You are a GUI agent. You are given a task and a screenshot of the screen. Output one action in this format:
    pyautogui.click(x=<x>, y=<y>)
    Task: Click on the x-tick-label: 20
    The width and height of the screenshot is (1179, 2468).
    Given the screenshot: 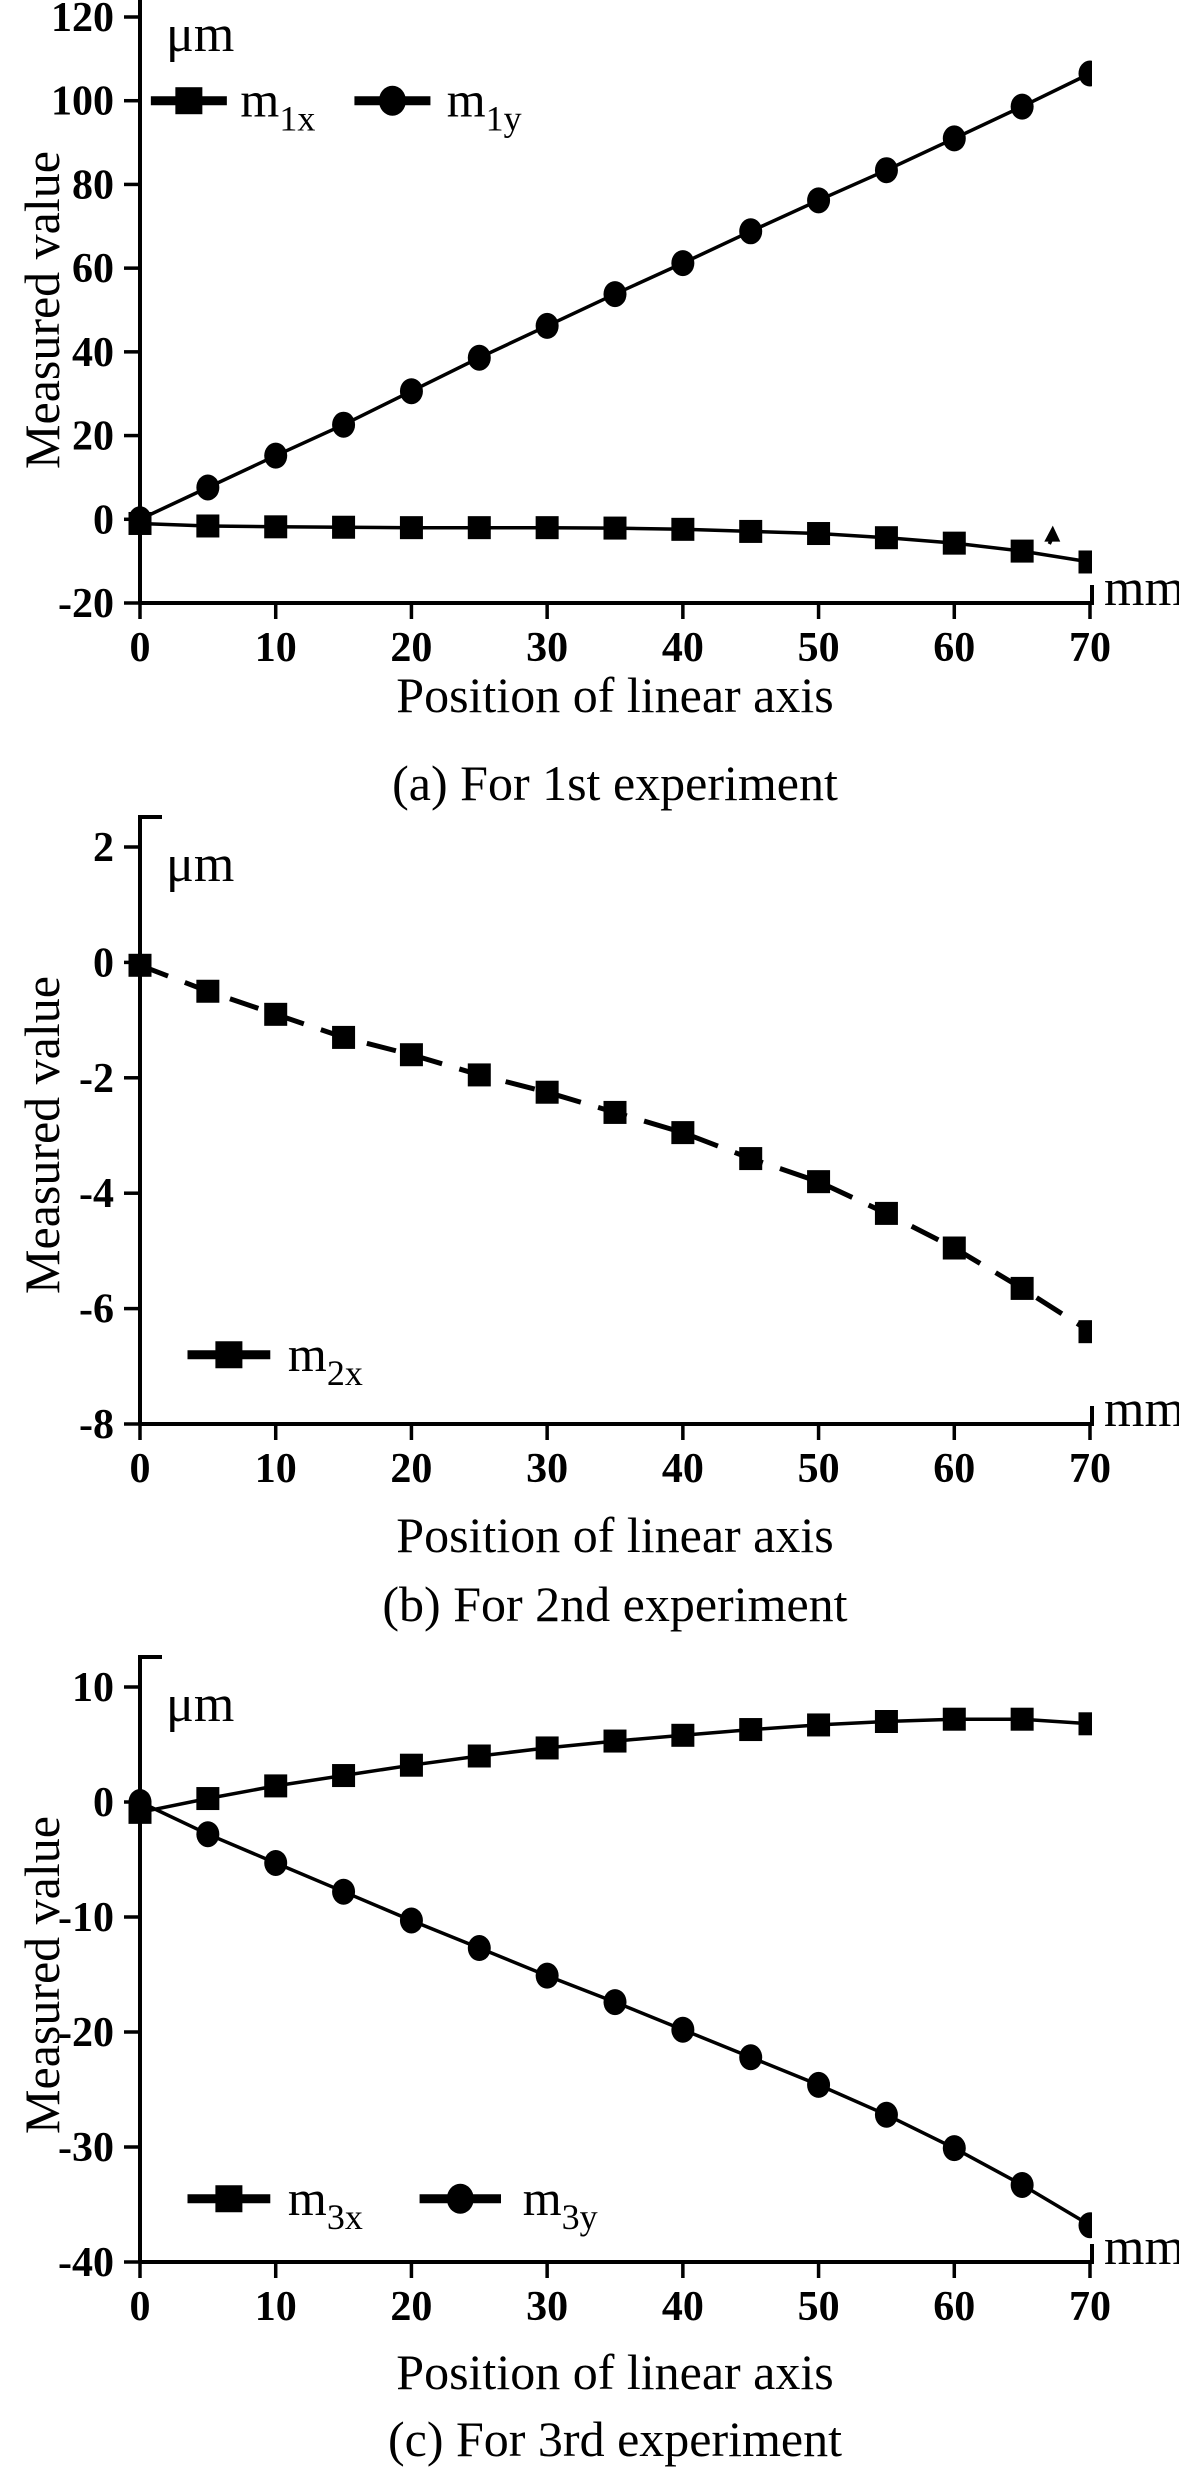 What is the action you would take?
    pyautogui.click(x=411, y=2307)
    